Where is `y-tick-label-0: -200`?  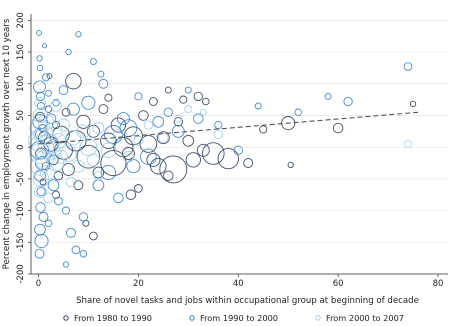 y-tick-label-0: -200 is located at coordinates (21, 273).